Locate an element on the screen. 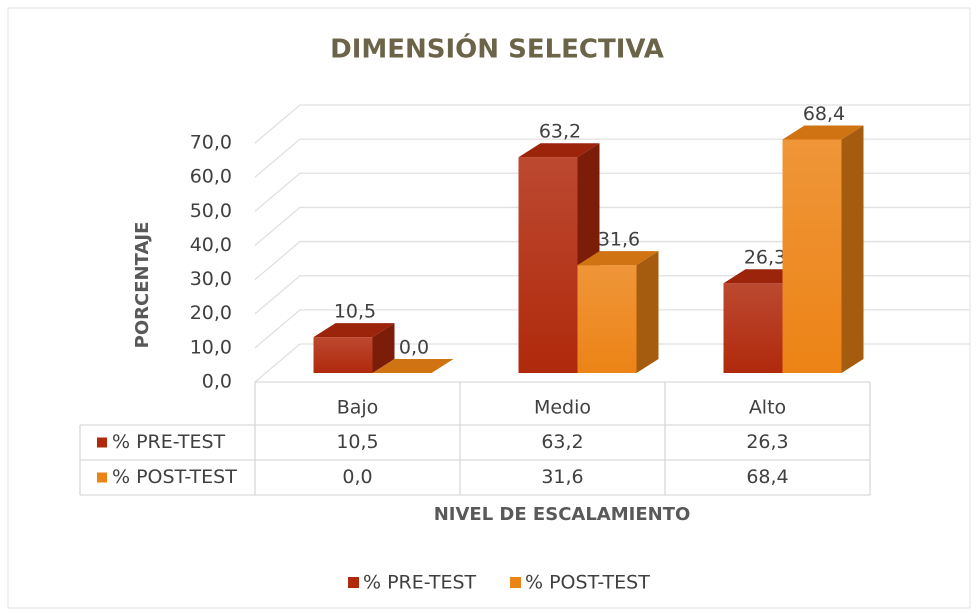 The height and width of the screenshot is (613, 978). x-tick-label: Alto is located at coordinates (767, 408).